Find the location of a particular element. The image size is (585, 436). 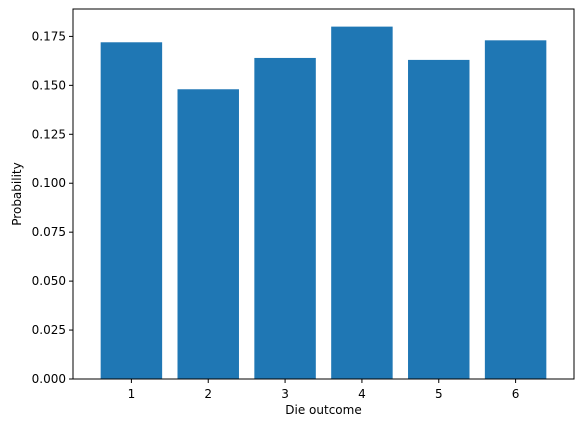

y-tick-label: 0.050 is located at coordinates (49, 281).